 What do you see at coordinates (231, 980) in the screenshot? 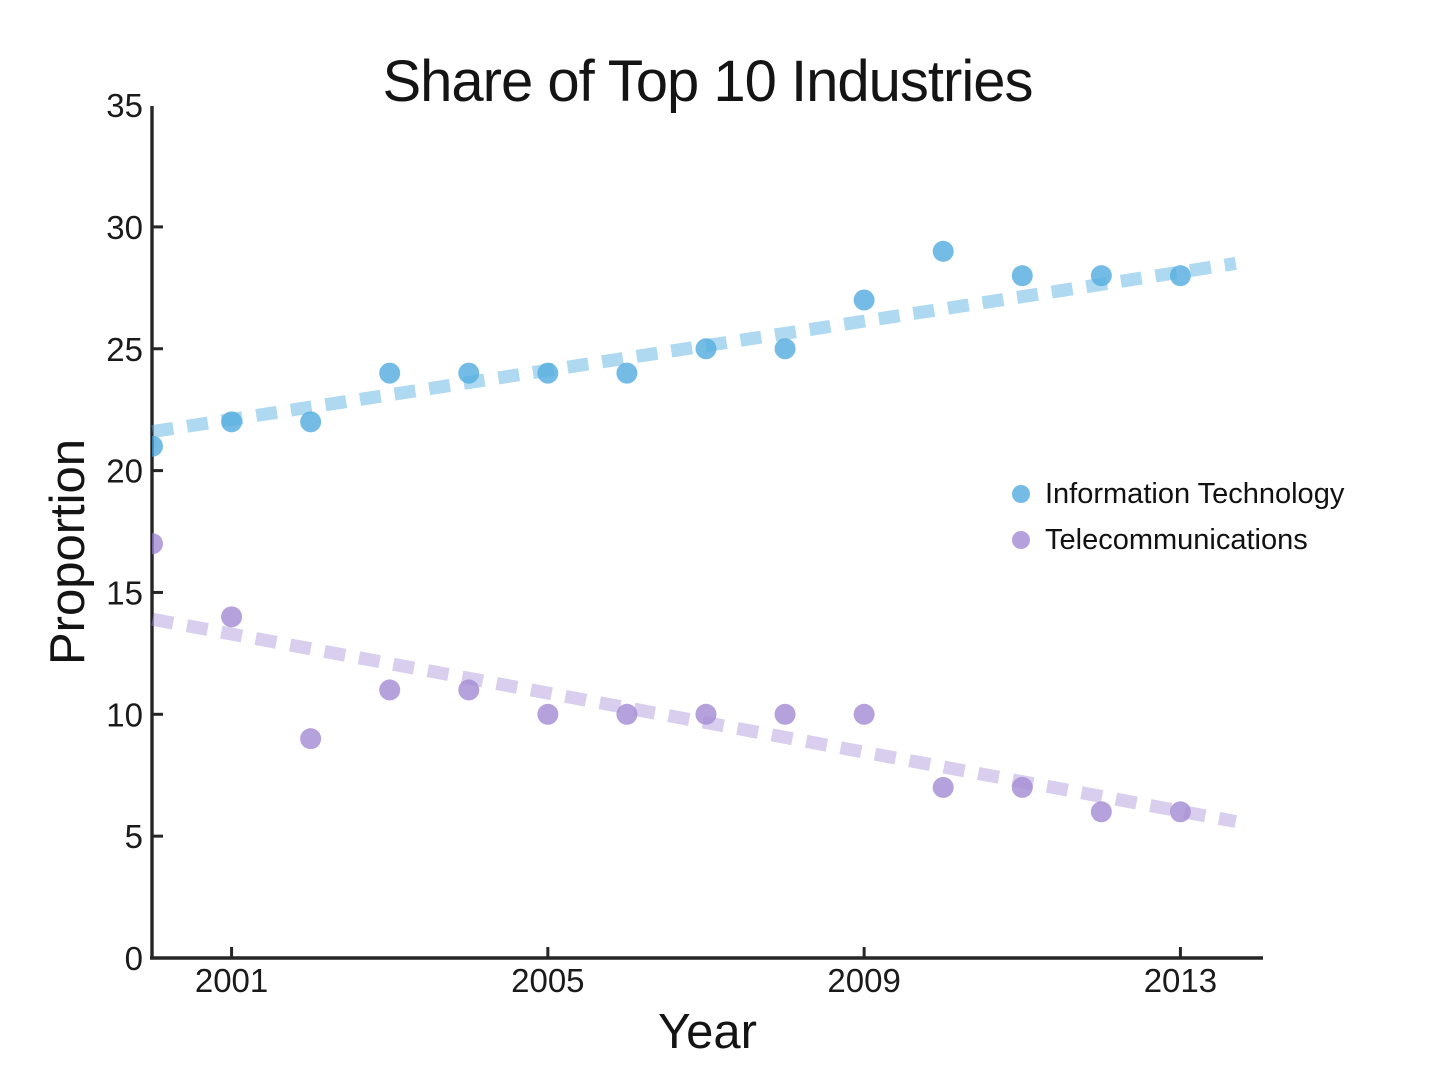
I see `x-tick-label: 2001` at bounding box center [231, 980].